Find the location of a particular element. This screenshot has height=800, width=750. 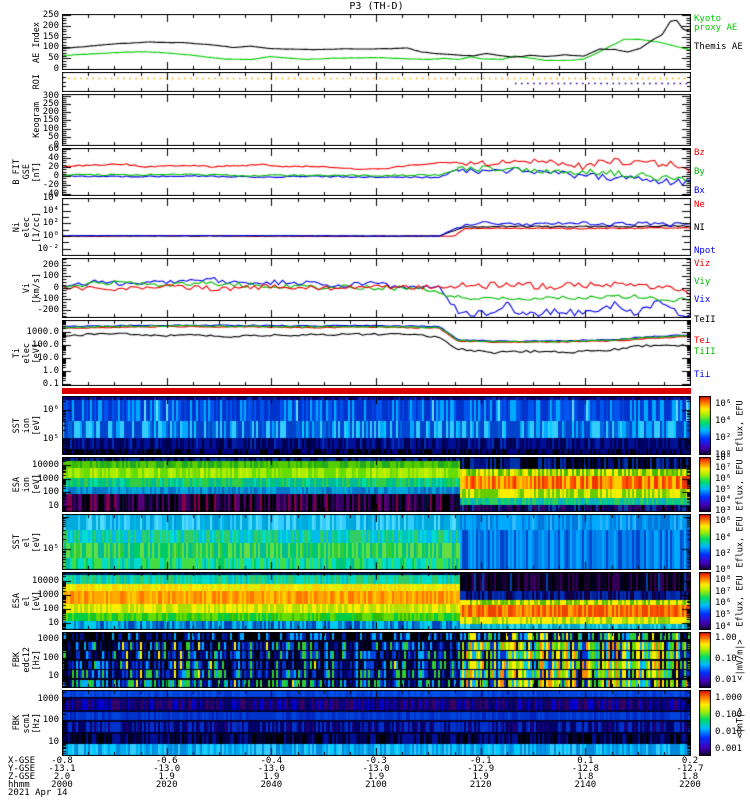

legend-label: Vix is located at coordinates (702, 300).